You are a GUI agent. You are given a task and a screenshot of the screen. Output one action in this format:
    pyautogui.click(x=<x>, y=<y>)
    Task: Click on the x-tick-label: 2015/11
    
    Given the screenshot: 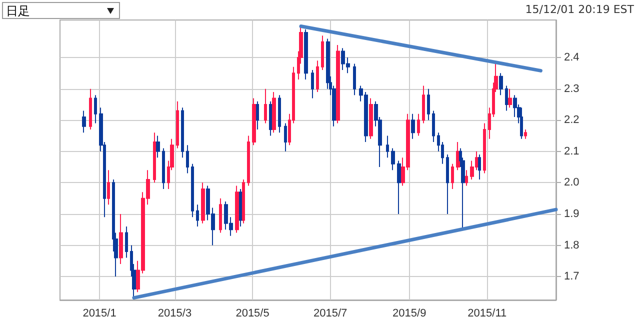 What is the action you would take?
    pyautogui.click(x=487, y=314)
    